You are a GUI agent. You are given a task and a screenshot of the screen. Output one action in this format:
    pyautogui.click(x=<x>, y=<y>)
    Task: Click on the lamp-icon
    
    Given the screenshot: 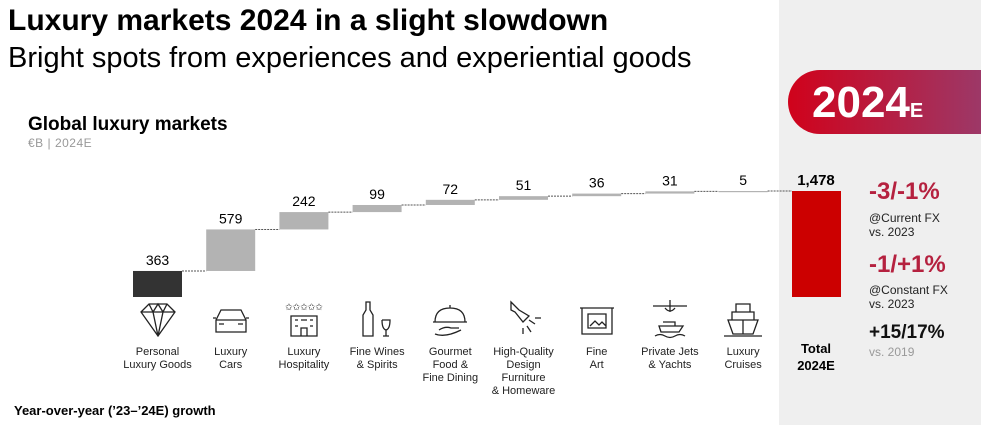 What is the action you would take?
    pyautogui.click(x=525, y=317)
    